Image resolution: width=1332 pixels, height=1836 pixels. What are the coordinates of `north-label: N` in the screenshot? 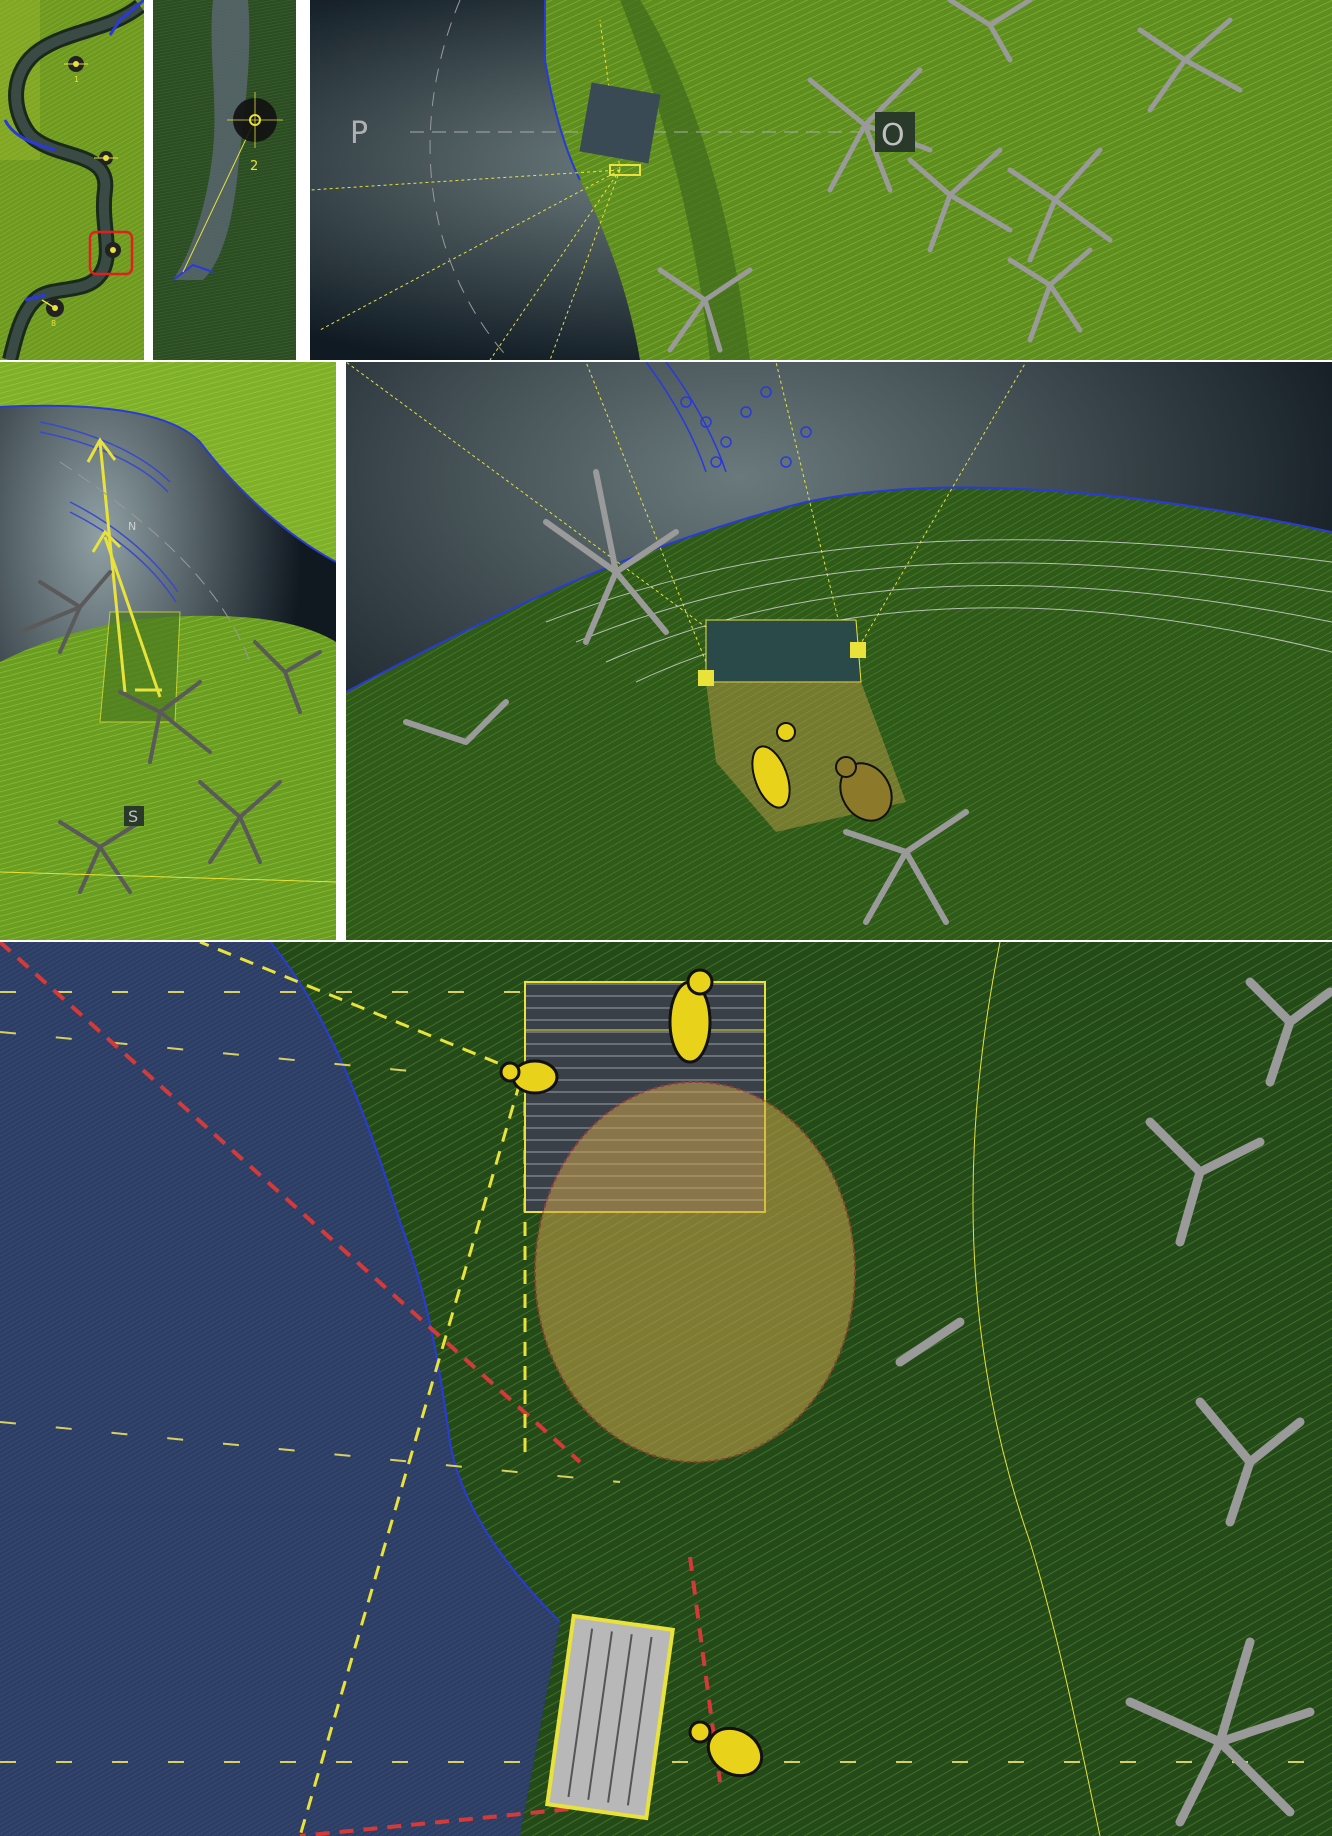 It's located at (132, 526).